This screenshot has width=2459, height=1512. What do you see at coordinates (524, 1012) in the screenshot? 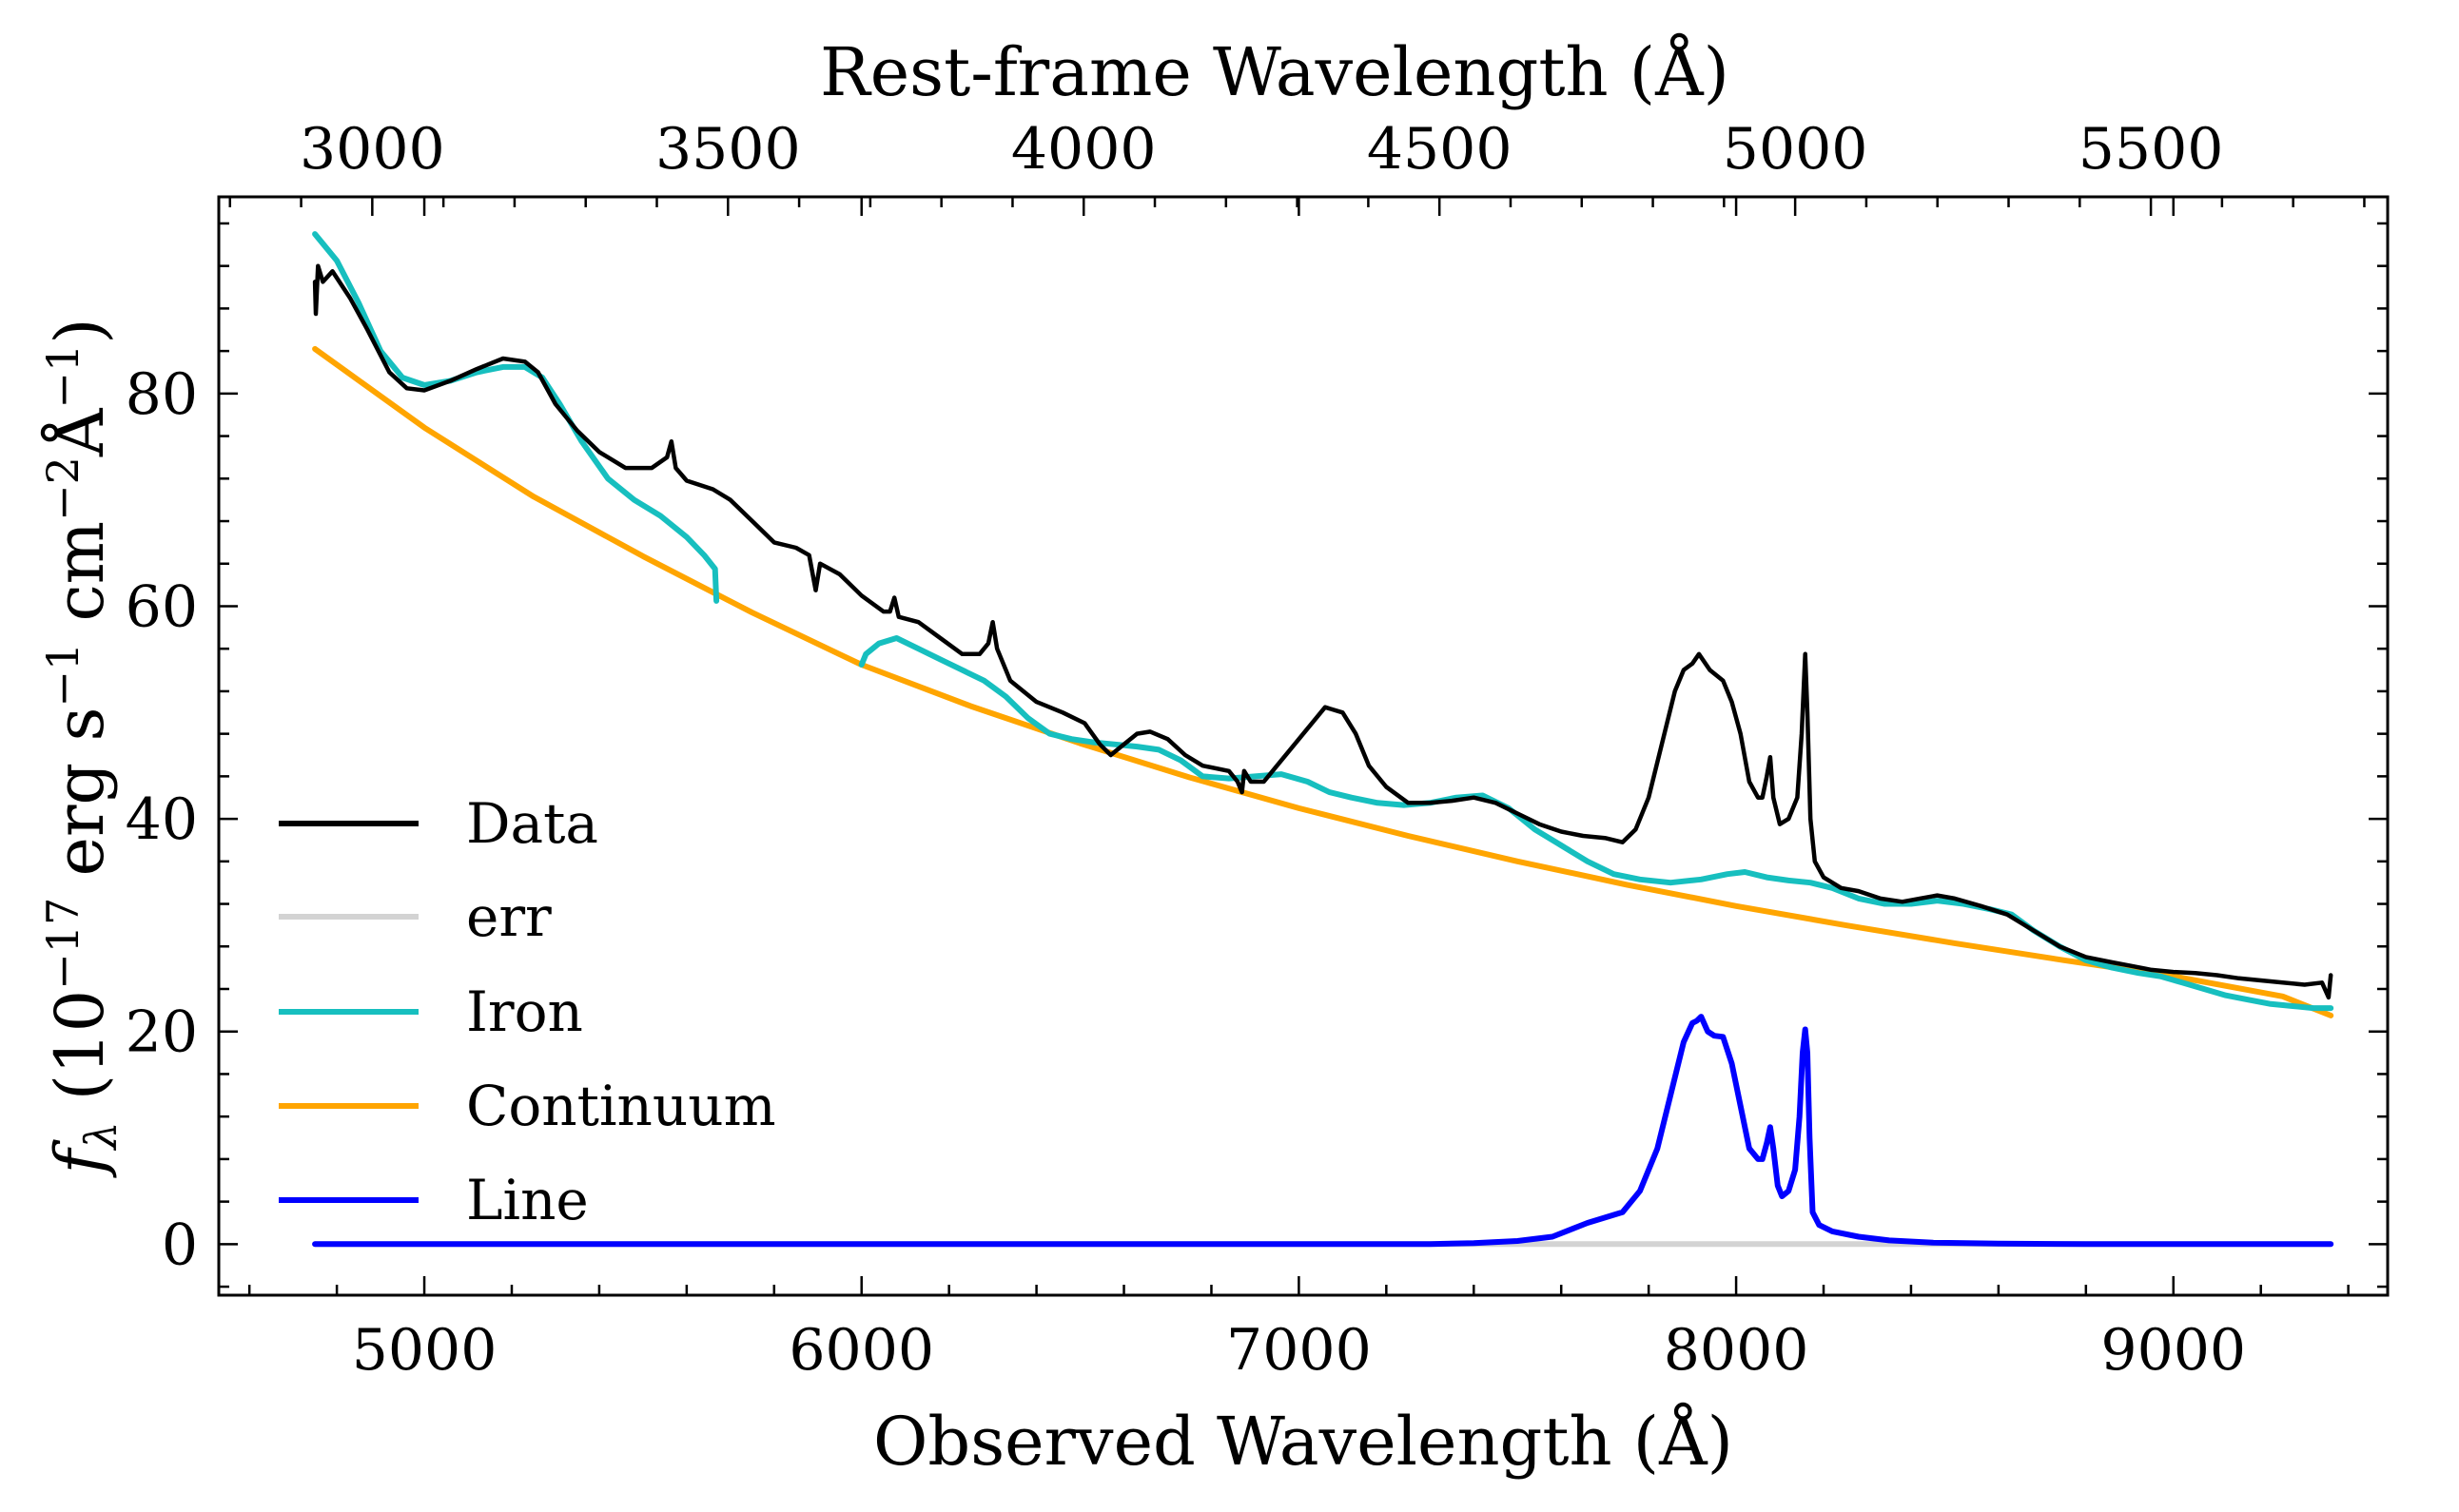
I see `legend-label-iron: Iron` at bounding box center [524, 1012].